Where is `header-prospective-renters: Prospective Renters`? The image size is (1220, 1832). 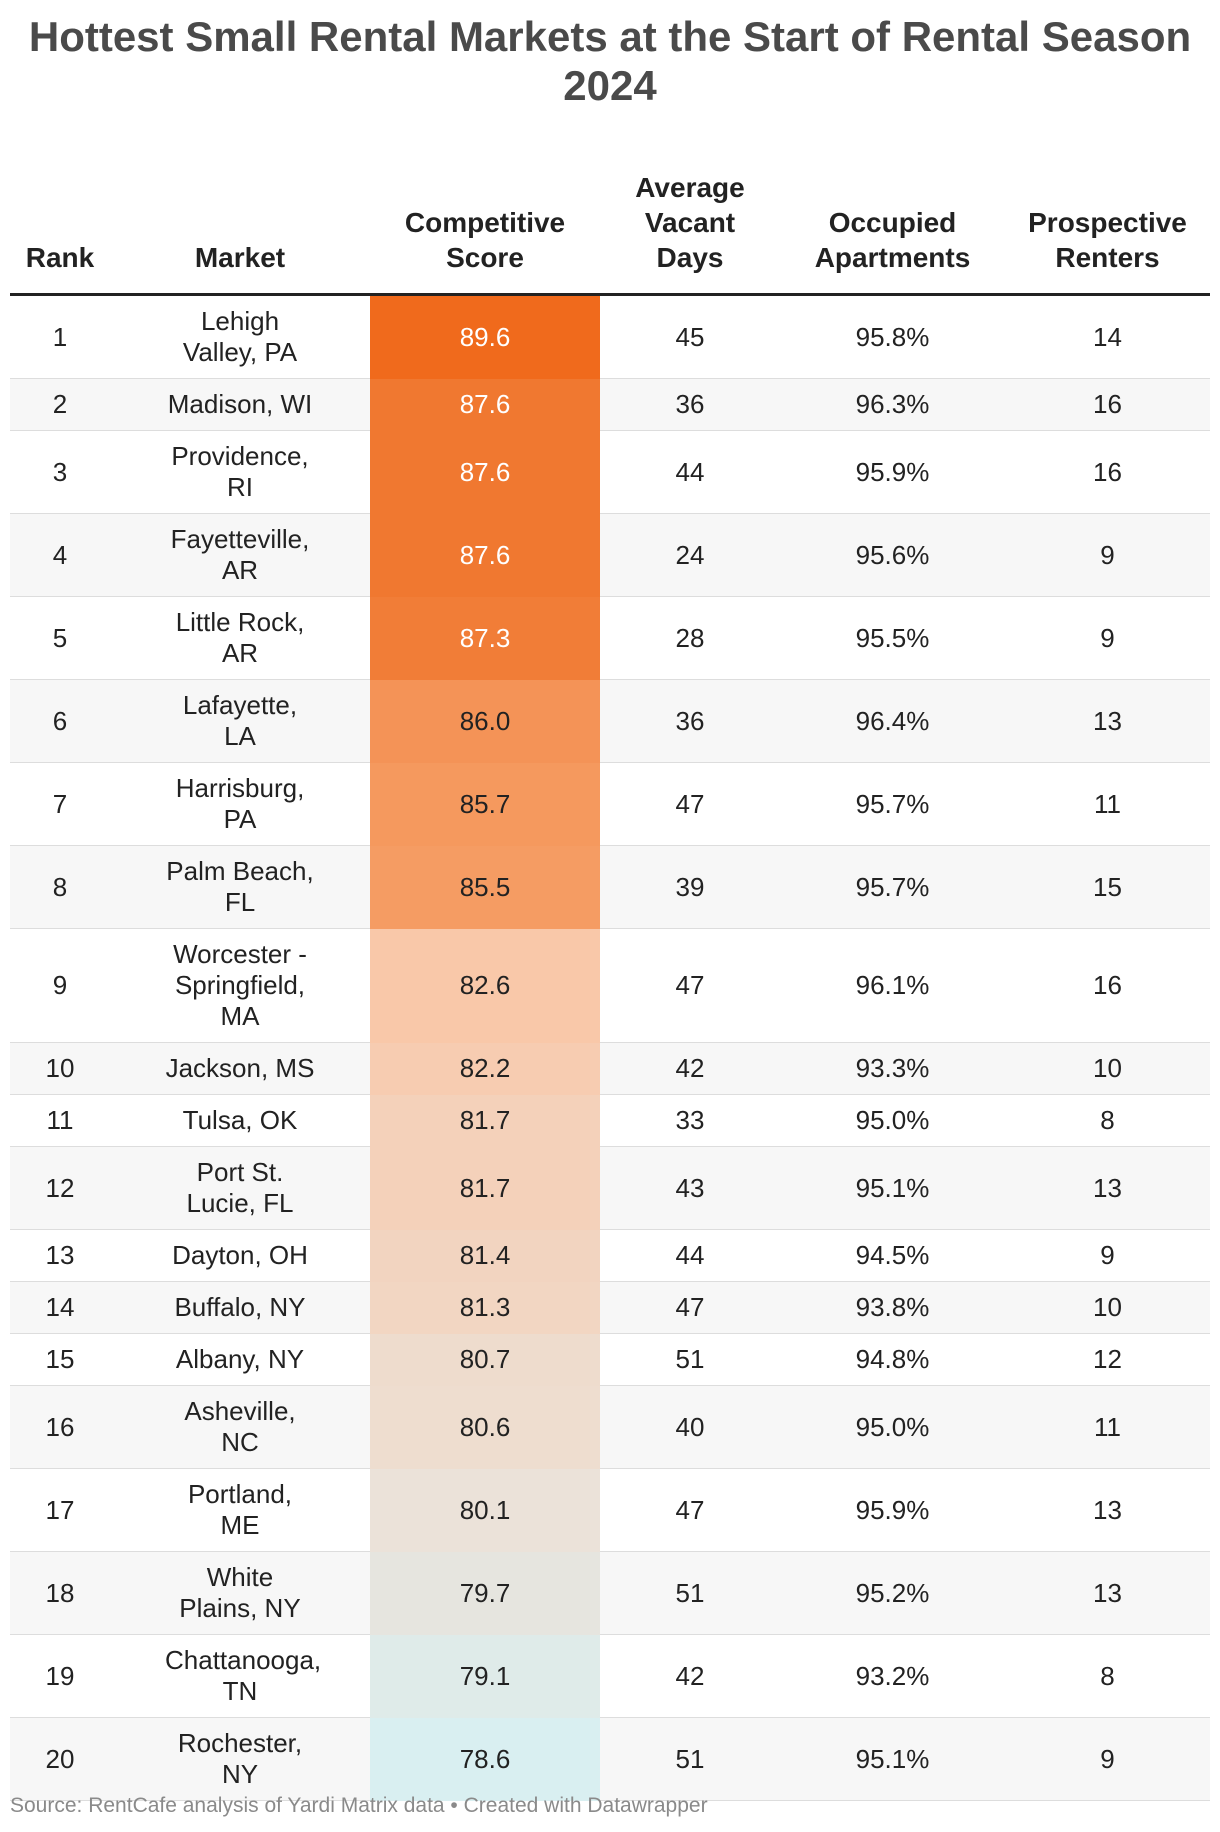 header-prospective-renters: Prospective Renters is located at coordinates (1107, 230).